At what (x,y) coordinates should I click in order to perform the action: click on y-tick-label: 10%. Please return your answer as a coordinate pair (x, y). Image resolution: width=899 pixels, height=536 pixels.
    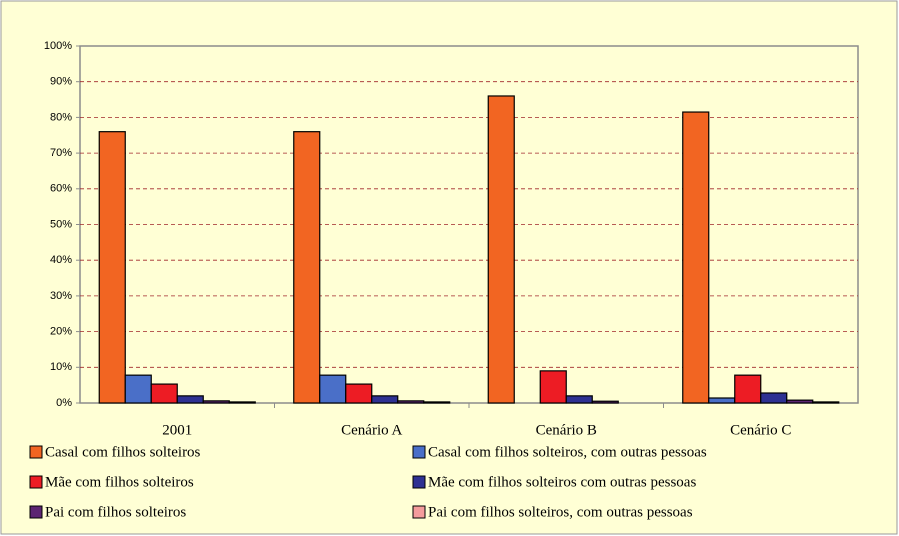
    Looking at the image, I should click on (61, 367).